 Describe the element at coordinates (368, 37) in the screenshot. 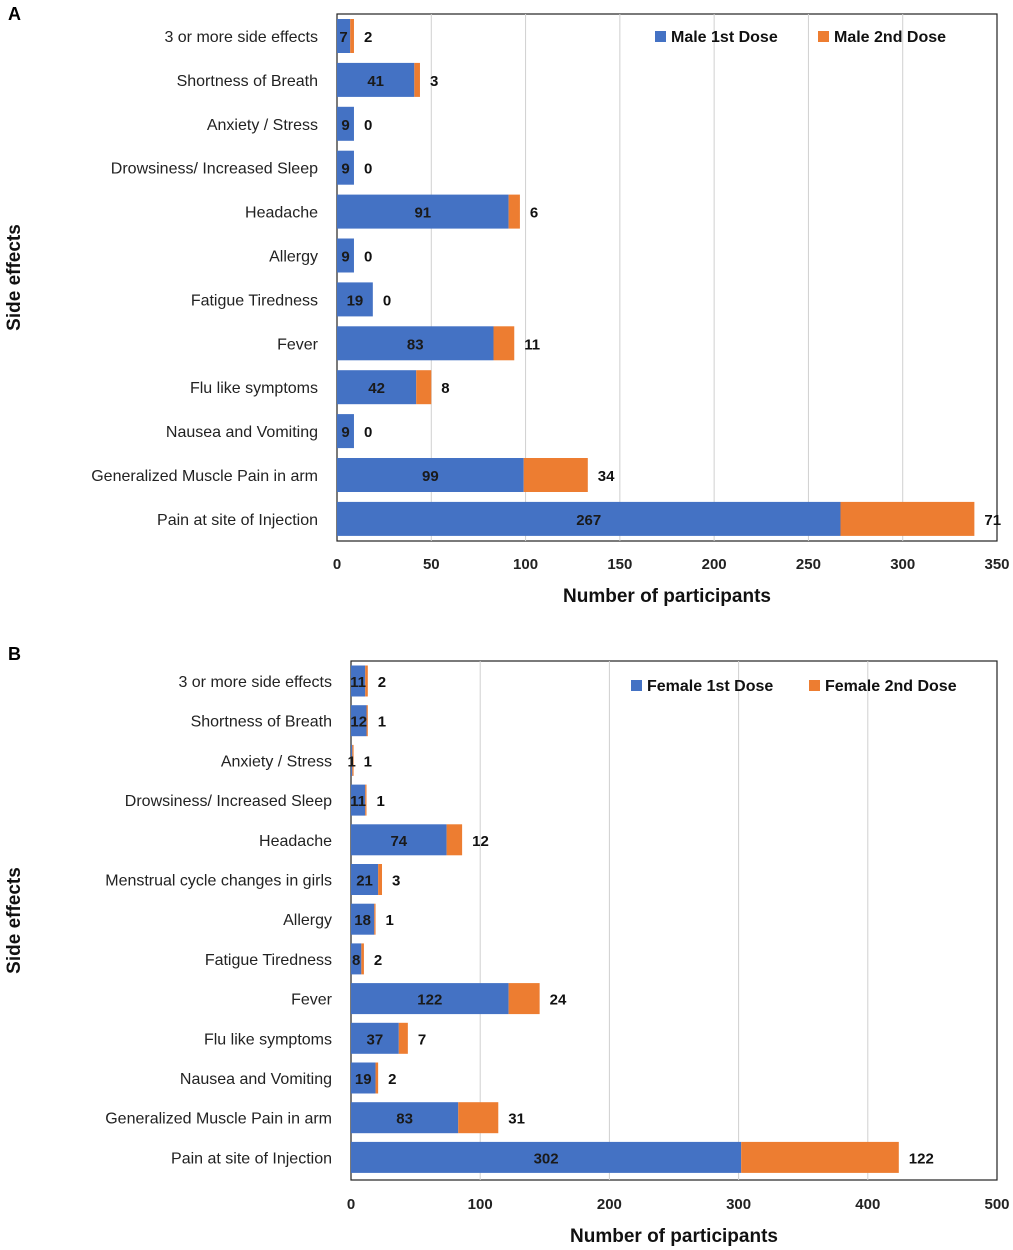

I see `chart-a-value-label-dose2: 2` at that location.